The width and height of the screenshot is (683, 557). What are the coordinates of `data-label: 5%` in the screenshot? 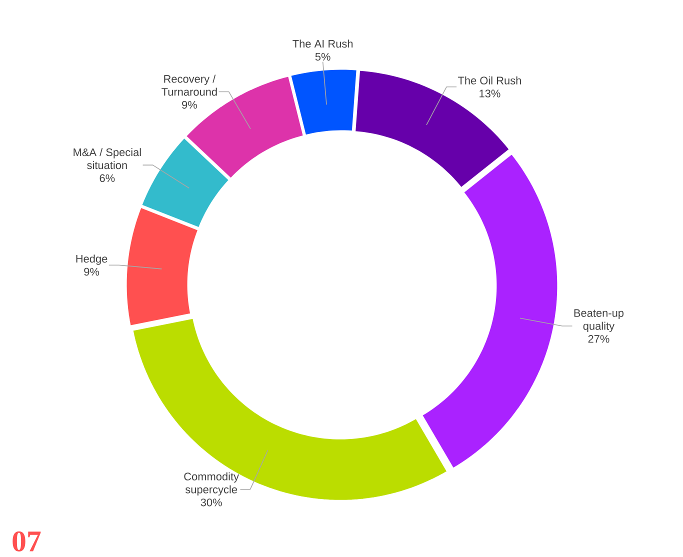 It's located at (322, 56).